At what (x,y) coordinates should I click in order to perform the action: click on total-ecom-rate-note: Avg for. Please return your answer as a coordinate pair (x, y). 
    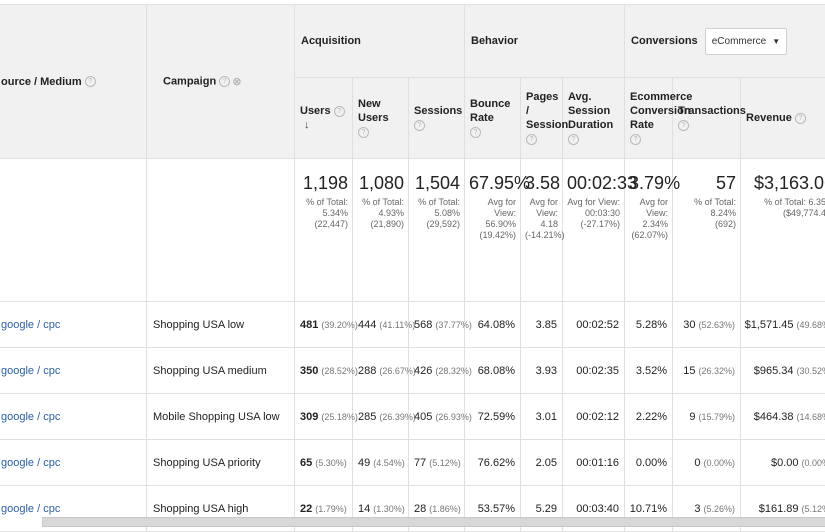
    Looking at the image, I should click on (654, 202).